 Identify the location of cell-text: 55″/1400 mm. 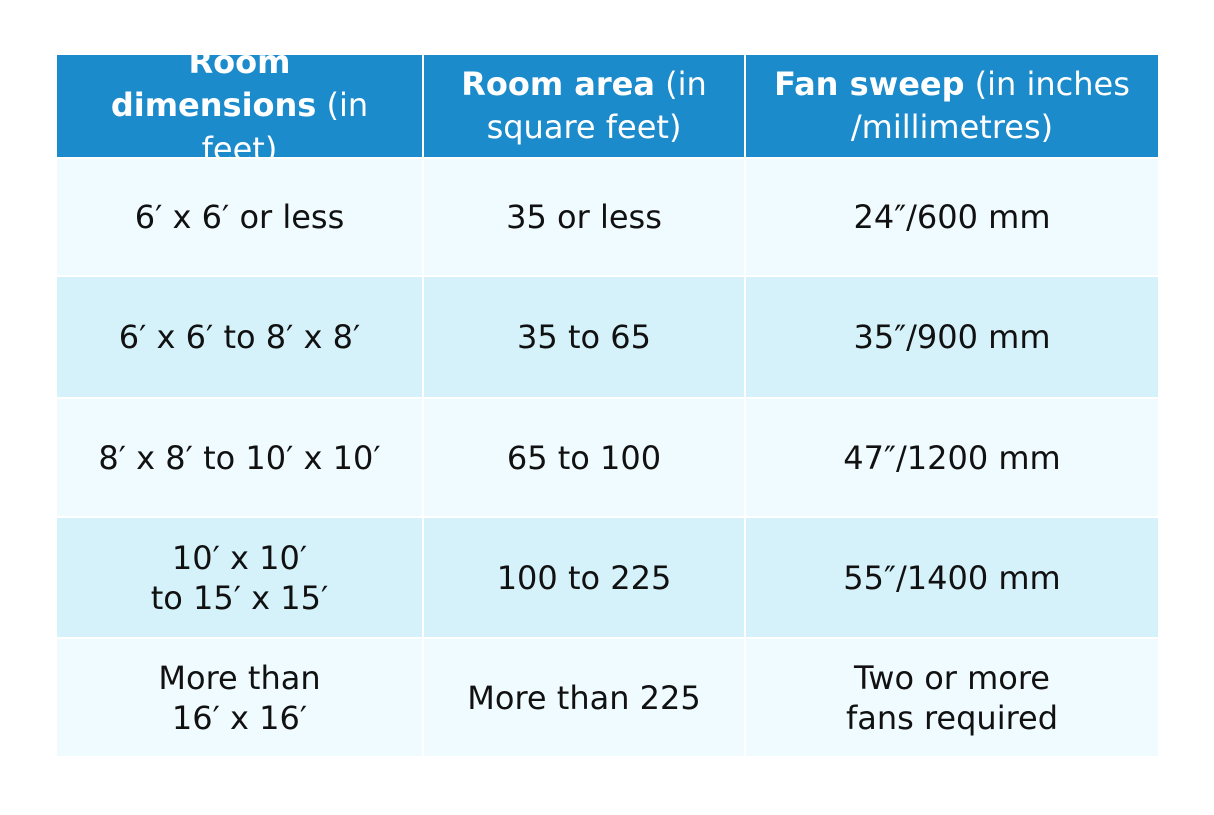
(952, 577).